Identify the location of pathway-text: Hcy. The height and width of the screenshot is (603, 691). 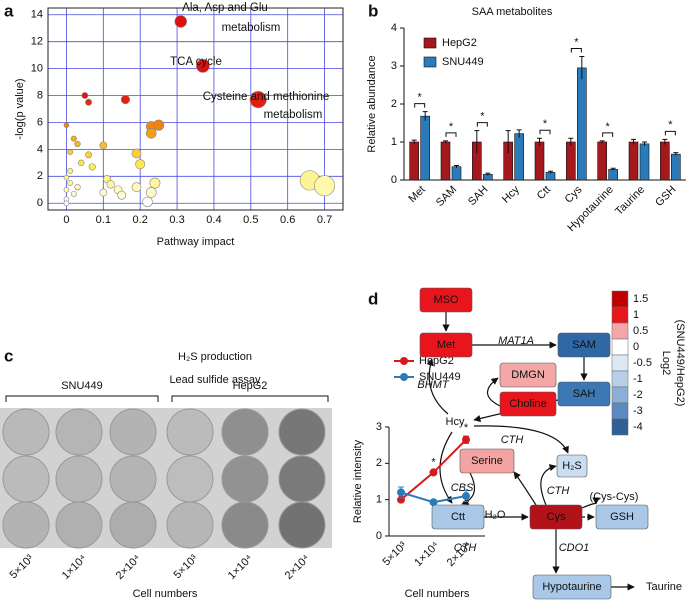
(455, 422).